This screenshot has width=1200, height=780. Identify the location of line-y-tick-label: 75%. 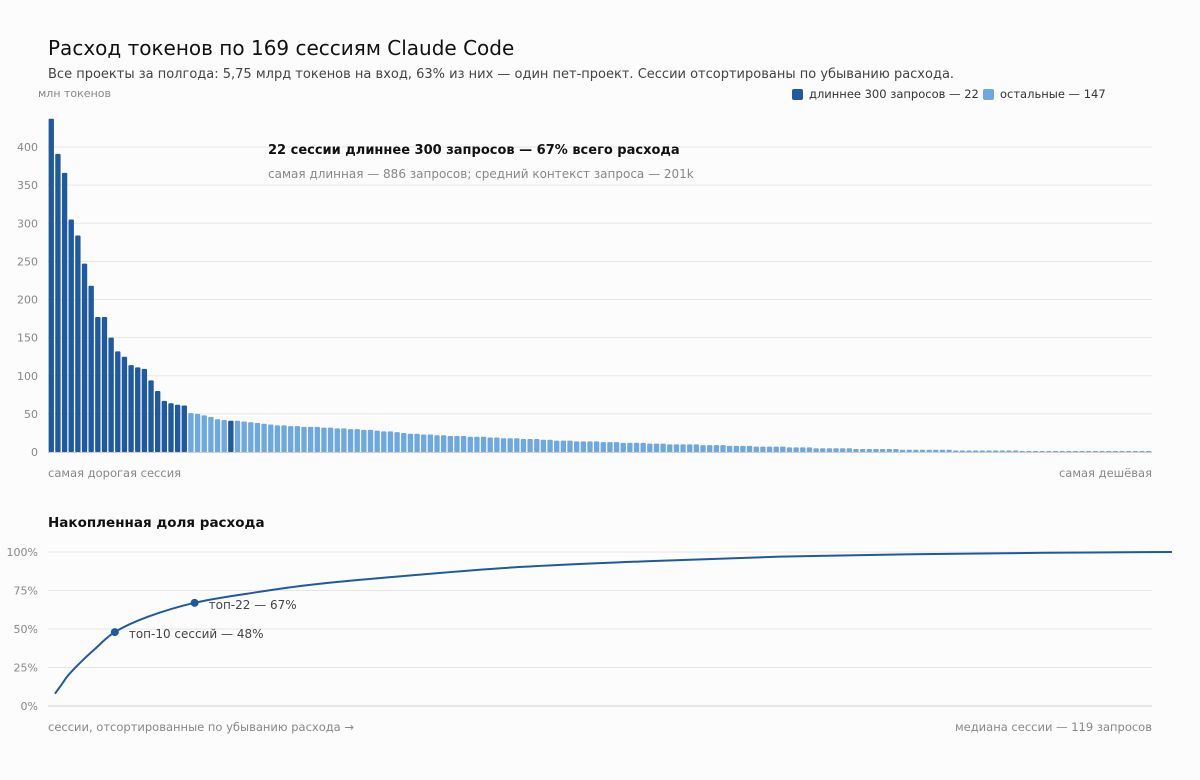
(26, 591).